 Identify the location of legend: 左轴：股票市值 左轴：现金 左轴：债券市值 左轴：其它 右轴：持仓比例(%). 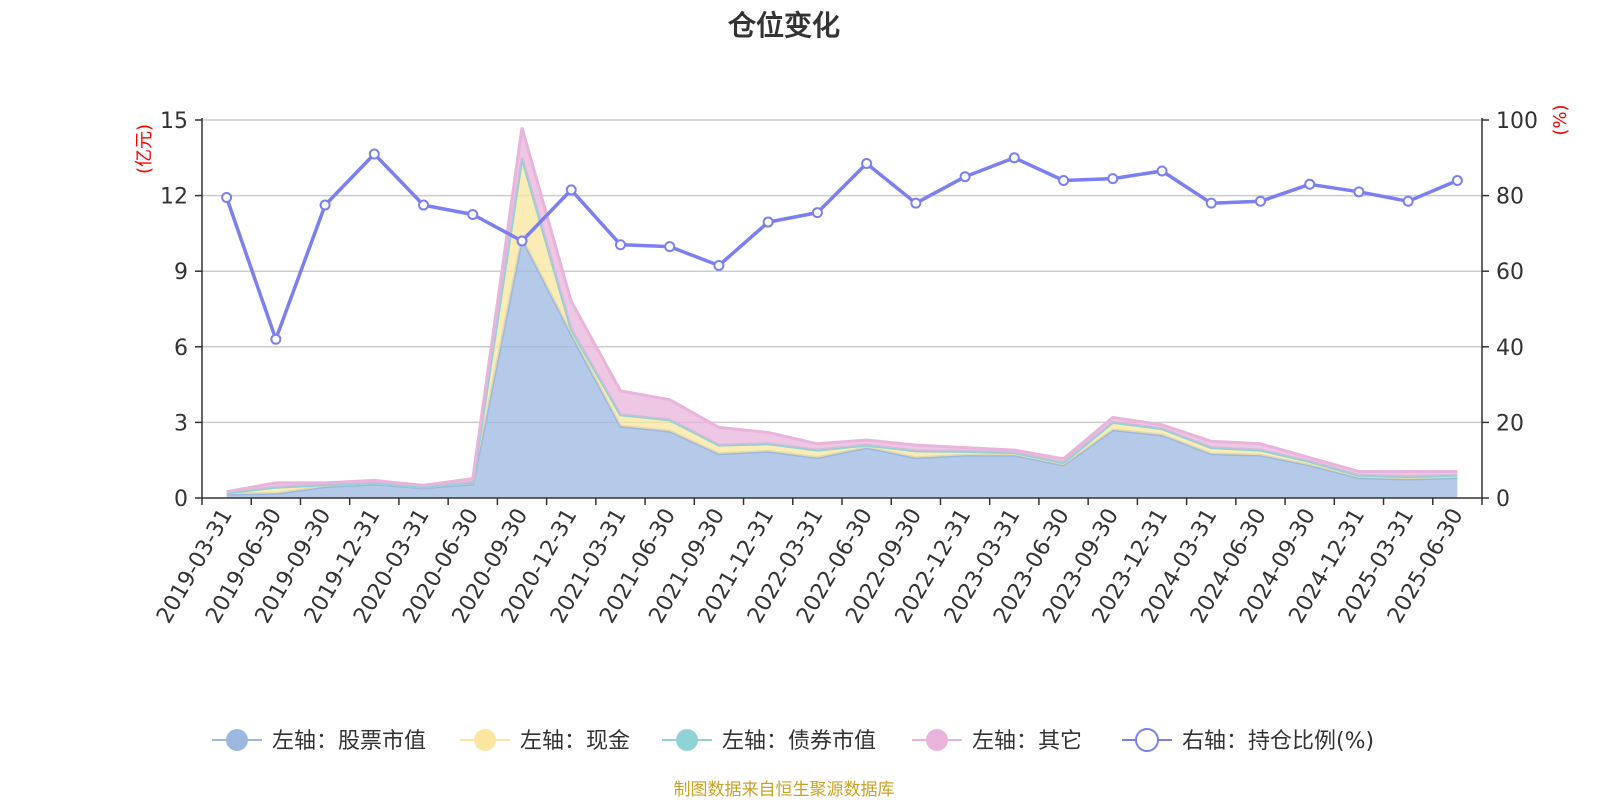
(793, 741).